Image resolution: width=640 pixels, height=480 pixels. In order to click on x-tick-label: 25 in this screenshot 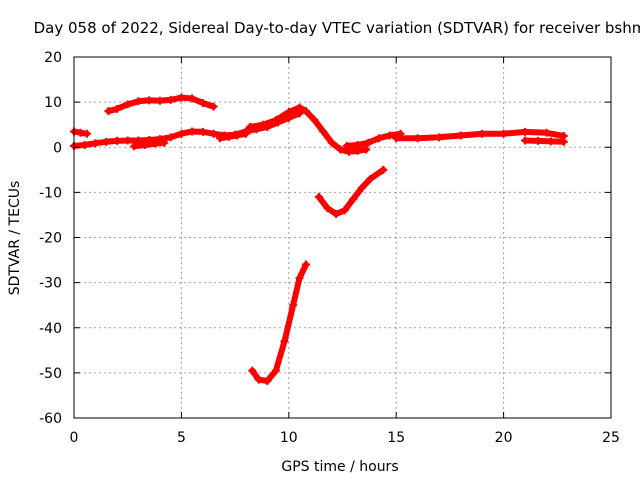, I will do `click(611, 438)`.